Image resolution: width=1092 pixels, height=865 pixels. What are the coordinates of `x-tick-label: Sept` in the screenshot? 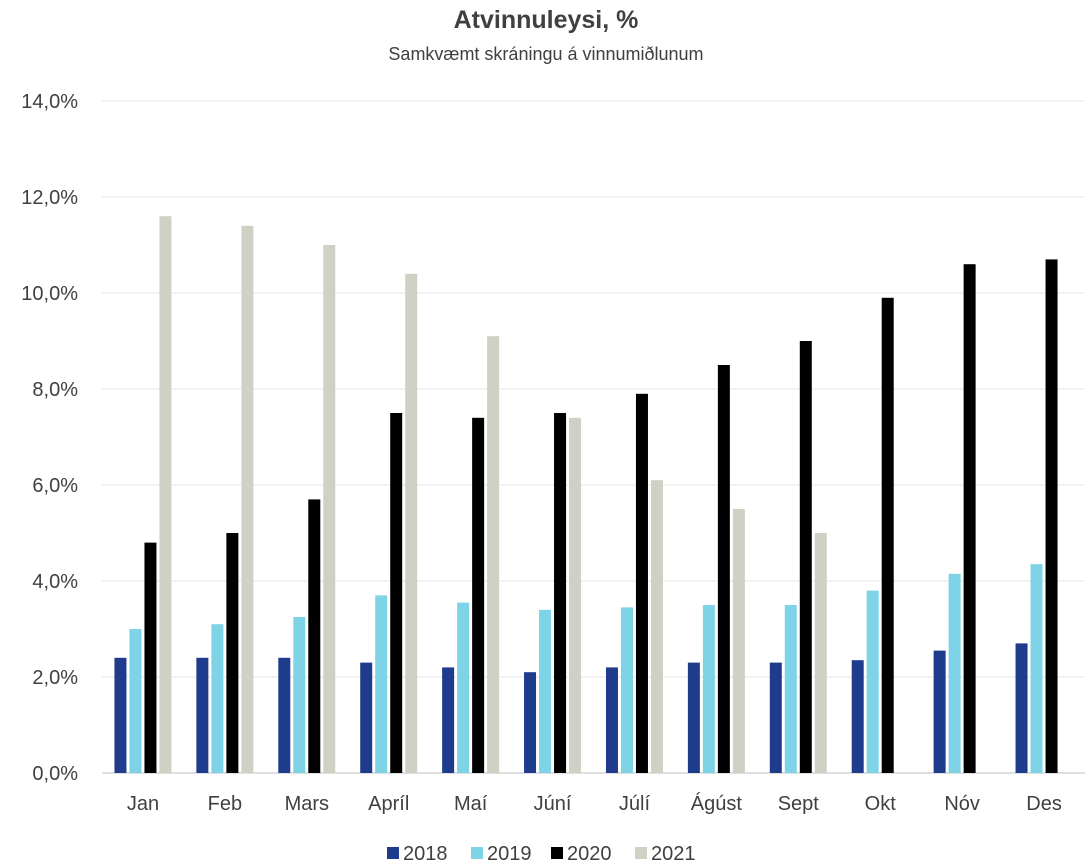 It's located at (799, 804).